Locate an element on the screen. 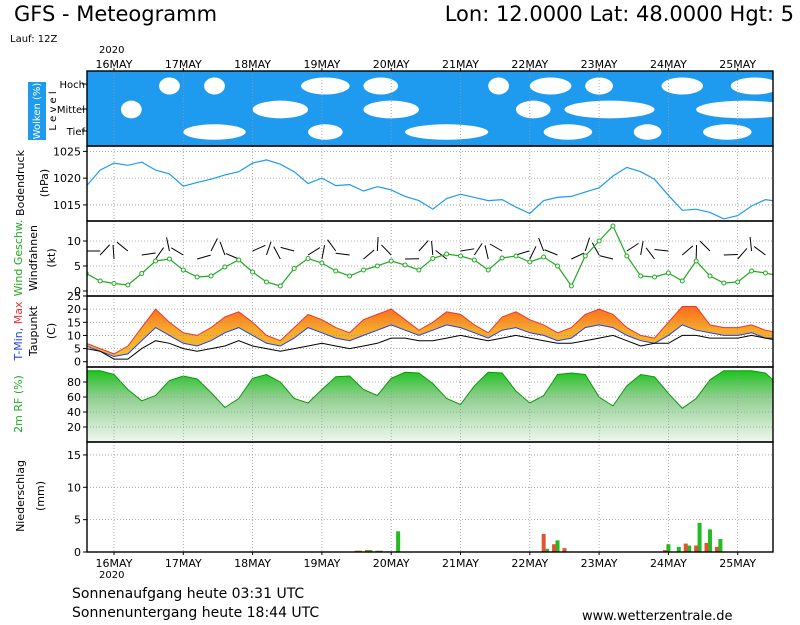 This screenshot has height=625, width=800. temp-ylabel-min: T-Min, is located at coordinates (18, 342).